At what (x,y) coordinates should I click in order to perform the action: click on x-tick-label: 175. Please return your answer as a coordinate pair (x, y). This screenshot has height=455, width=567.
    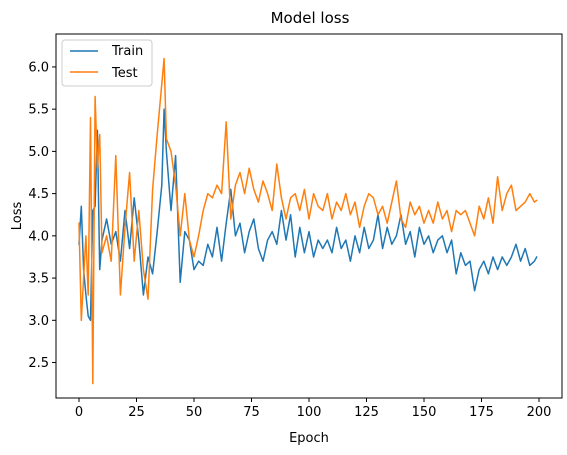
    Looking at the image, I should click on (481, 412).